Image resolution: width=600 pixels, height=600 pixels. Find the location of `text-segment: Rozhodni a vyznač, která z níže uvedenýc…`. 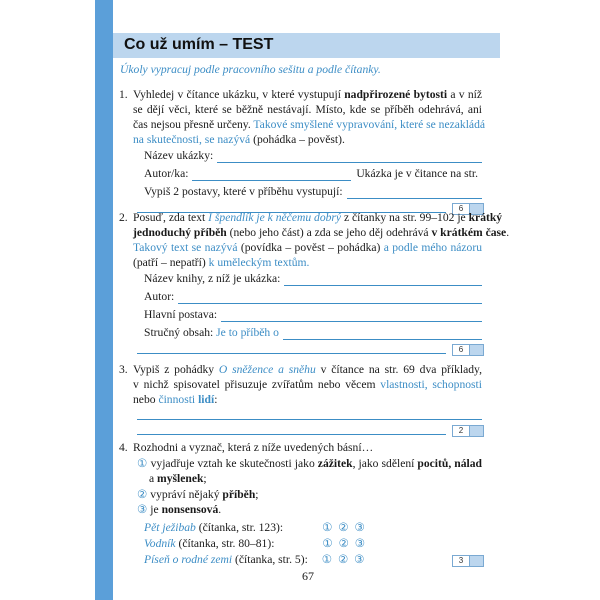

text-segment: Rozhodni a vyznač, která z níže uvedenýc… is located at coordinates (253, 447).